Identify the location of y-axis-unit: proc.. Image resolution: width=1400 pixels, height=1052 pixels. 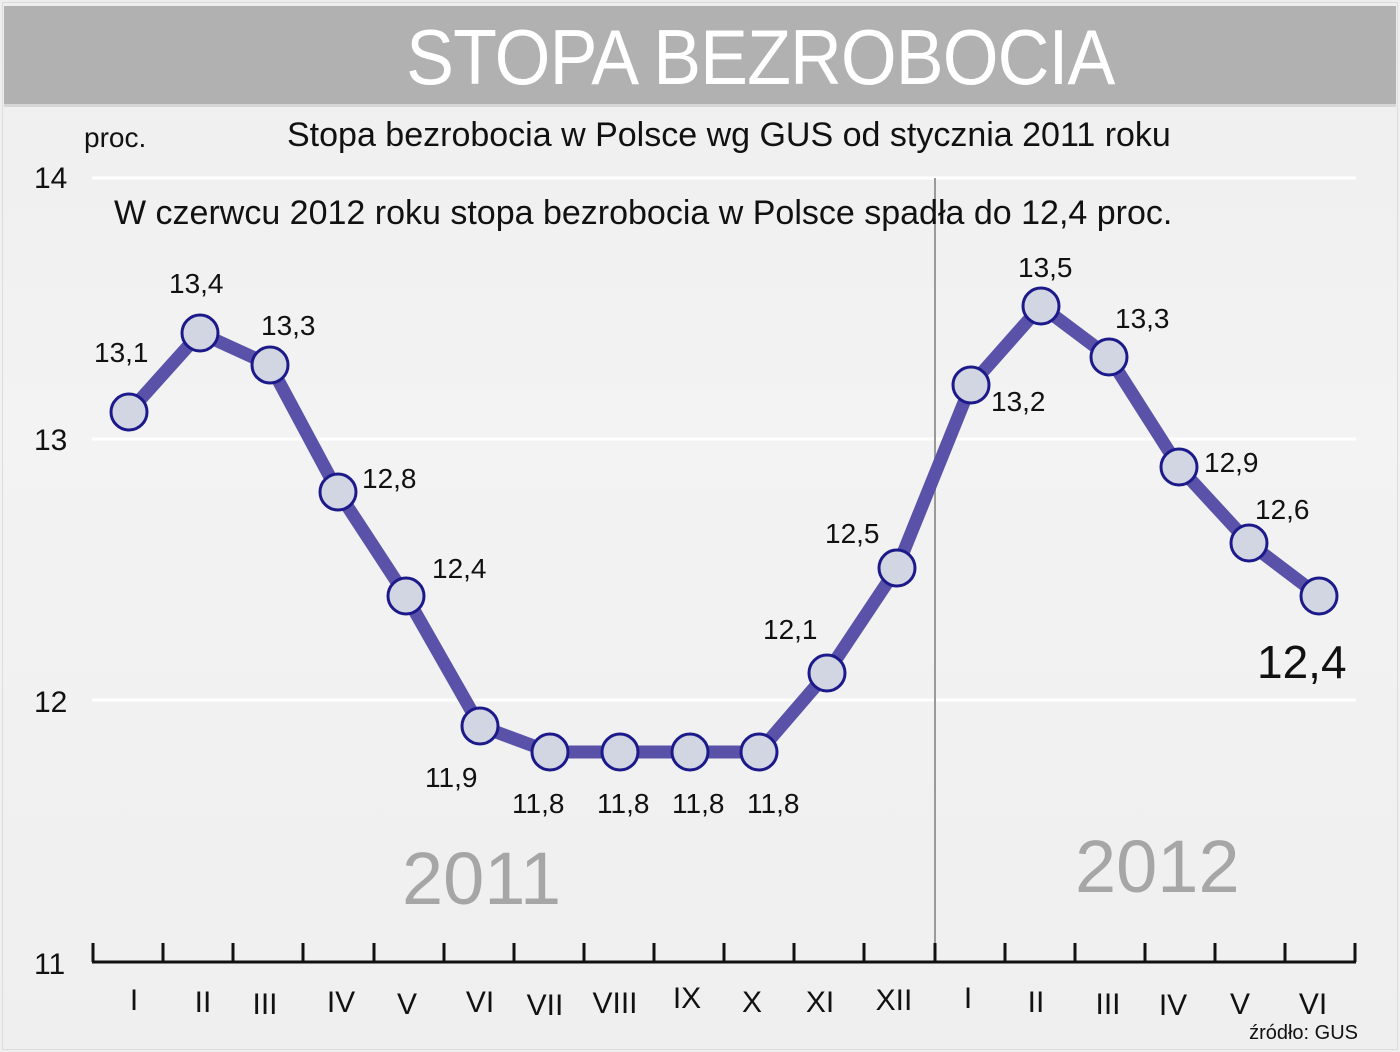
(115, 137).